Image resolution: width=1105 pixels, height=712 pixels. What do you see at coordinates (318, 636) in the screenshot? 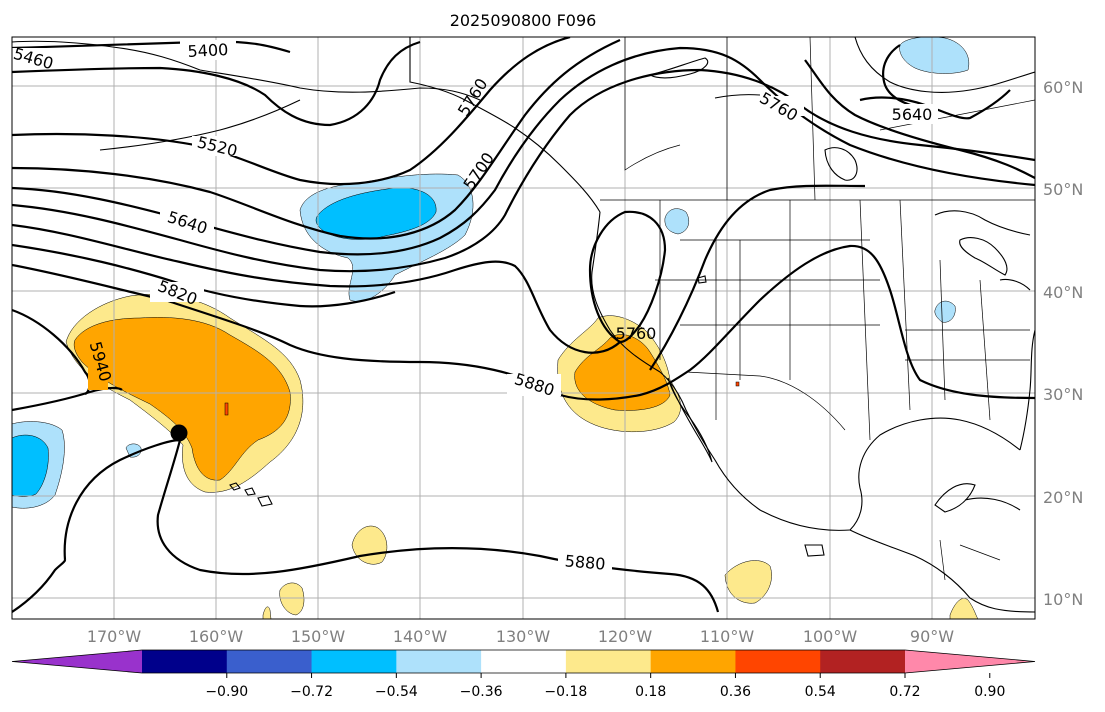
I see `lon-label-150w: 150°W` at bounding box center [318, 636].